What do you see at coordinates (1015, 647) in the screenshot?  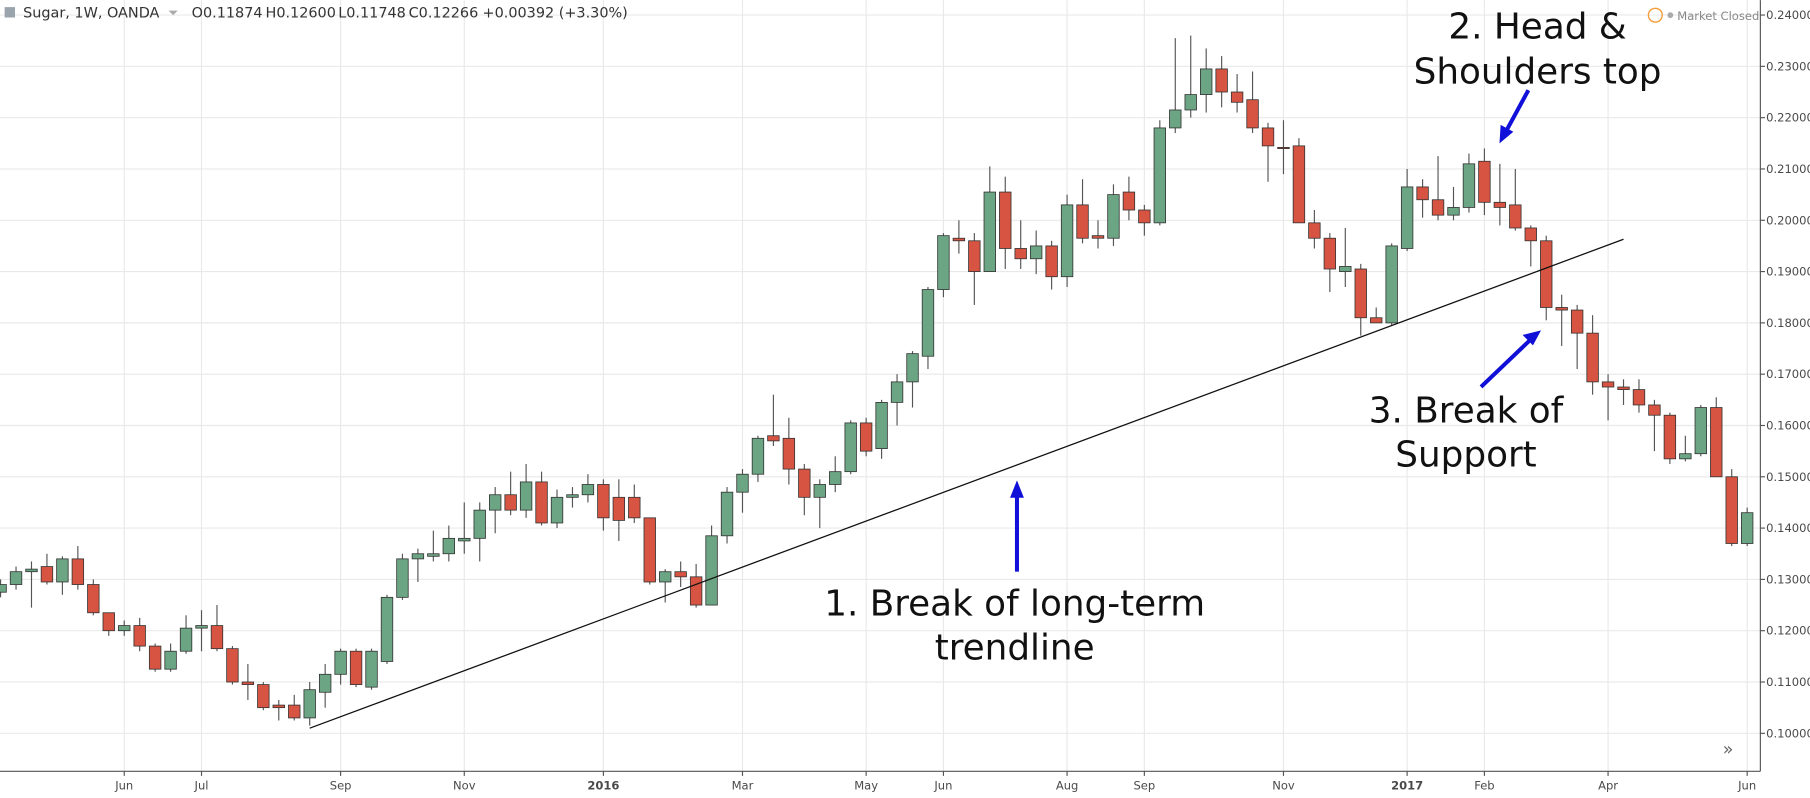 I see `annotation: trendline` at bounding box center [1015, 647].